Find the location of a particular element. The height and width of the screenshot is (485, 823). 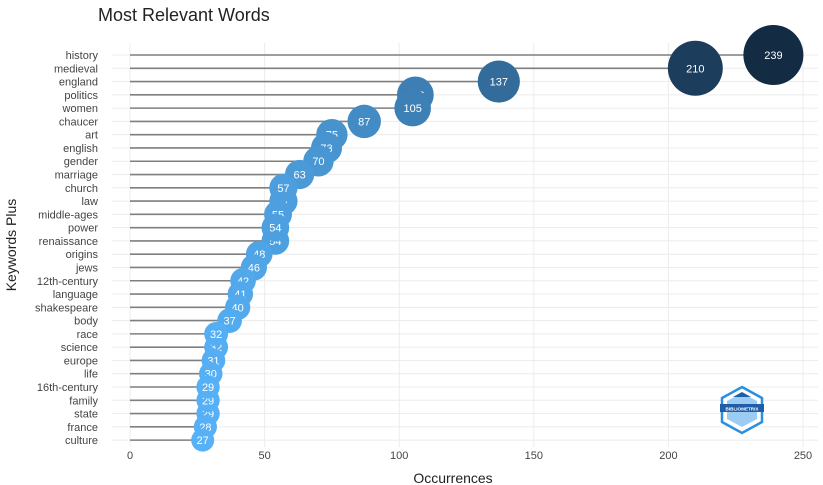

y-tick-label: state is located at coordinates (86, 415).